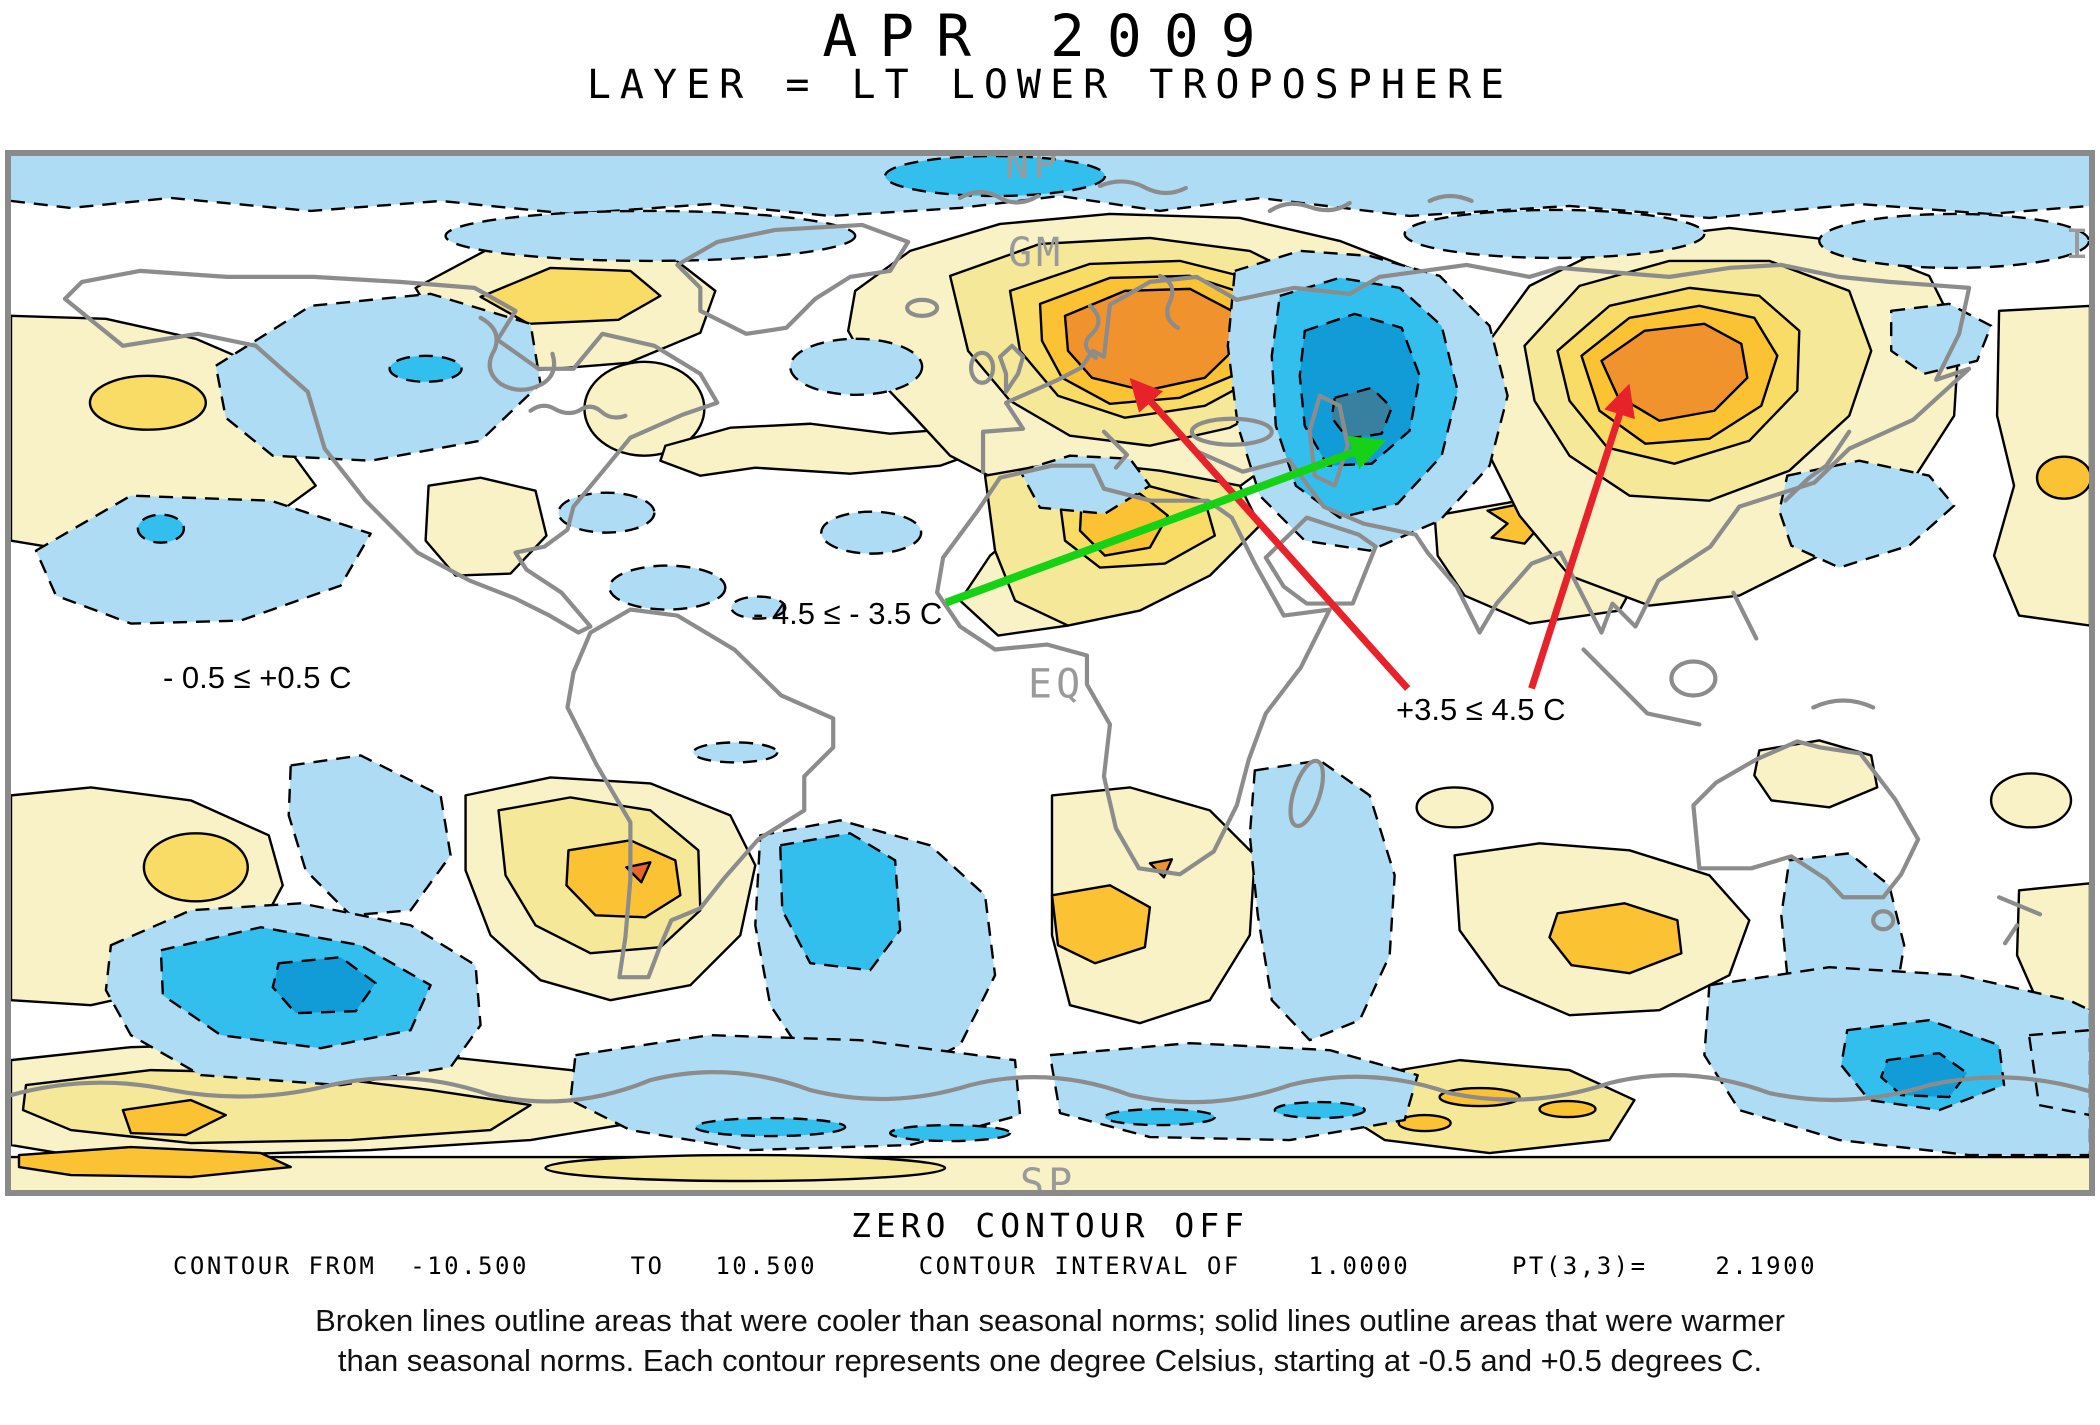  I want to click on zero-contour-note: ZERO CONTOUR OFF, so click(1050, 1225).